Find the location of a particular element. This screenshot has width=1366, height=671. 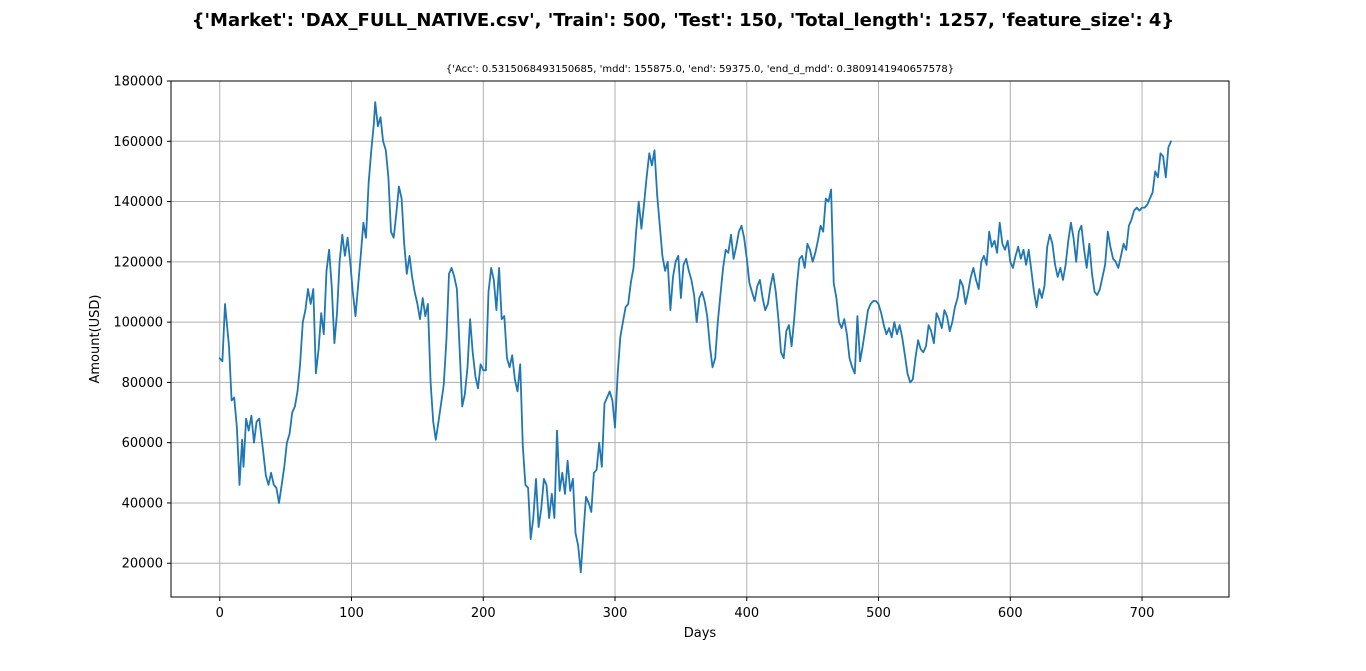

y-axis-label: Amount(USD) is located at coordinates (95, 338).